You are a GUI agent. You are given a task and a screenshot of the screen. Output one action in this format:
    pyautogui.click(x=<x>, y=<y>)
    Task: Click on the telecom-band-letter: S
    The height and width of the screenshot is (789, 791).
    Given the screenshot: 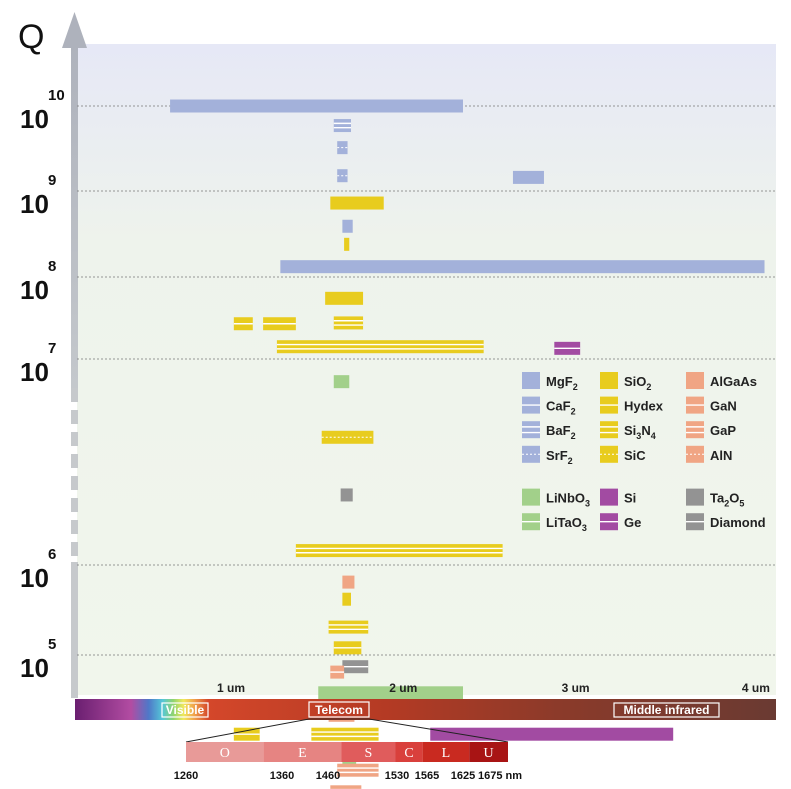 What is the action you would take?
    pyautogui.click(x=368, y=753)
    